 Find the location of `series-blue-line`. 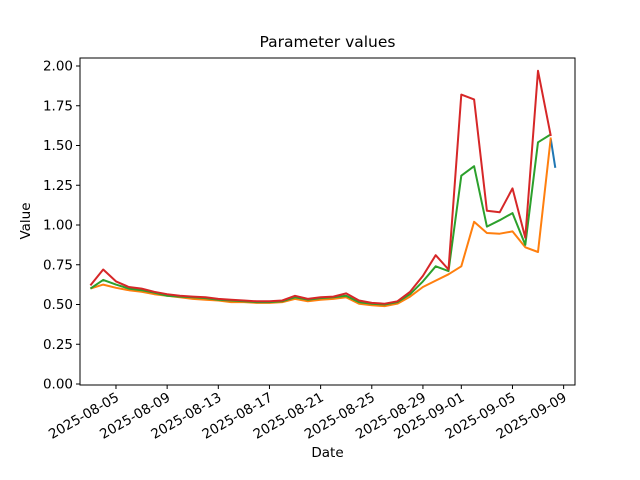

series-blue-line is located at coordinates (553, 153).